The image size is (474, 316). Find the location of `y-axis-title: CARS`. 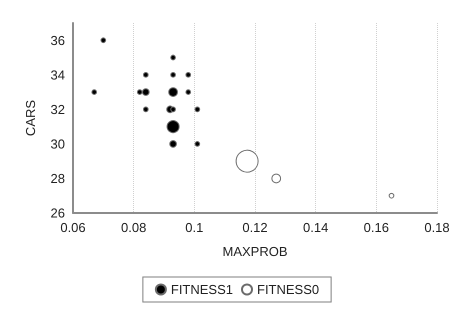

y-axis-title: CARS is located at coordinates (30, 118).